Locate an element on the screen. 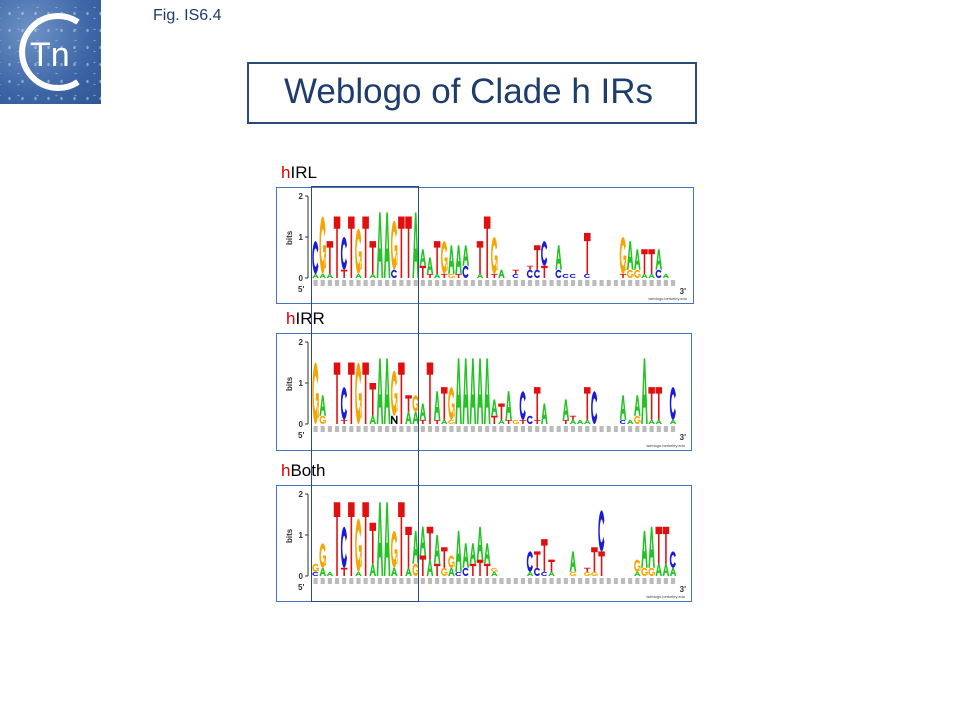 This screenshot has width=960, height=720. y-tick-label: 1 is located at coordinates (301, 535).